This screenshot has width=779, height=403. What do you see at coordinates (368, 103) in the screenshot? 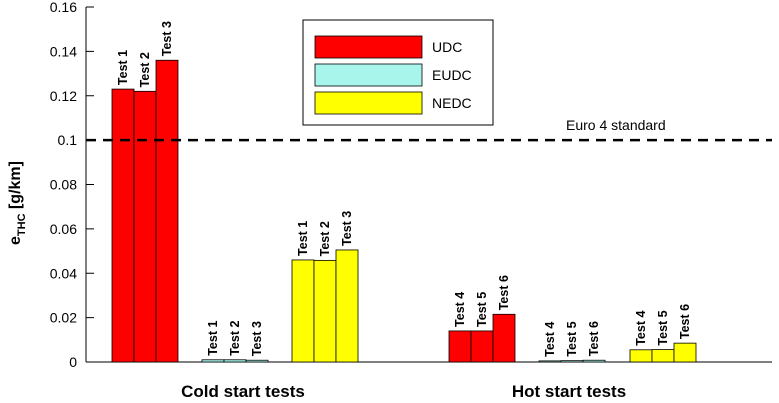
I see `legend-swatch-nedc` at bounding box center [368, 103].